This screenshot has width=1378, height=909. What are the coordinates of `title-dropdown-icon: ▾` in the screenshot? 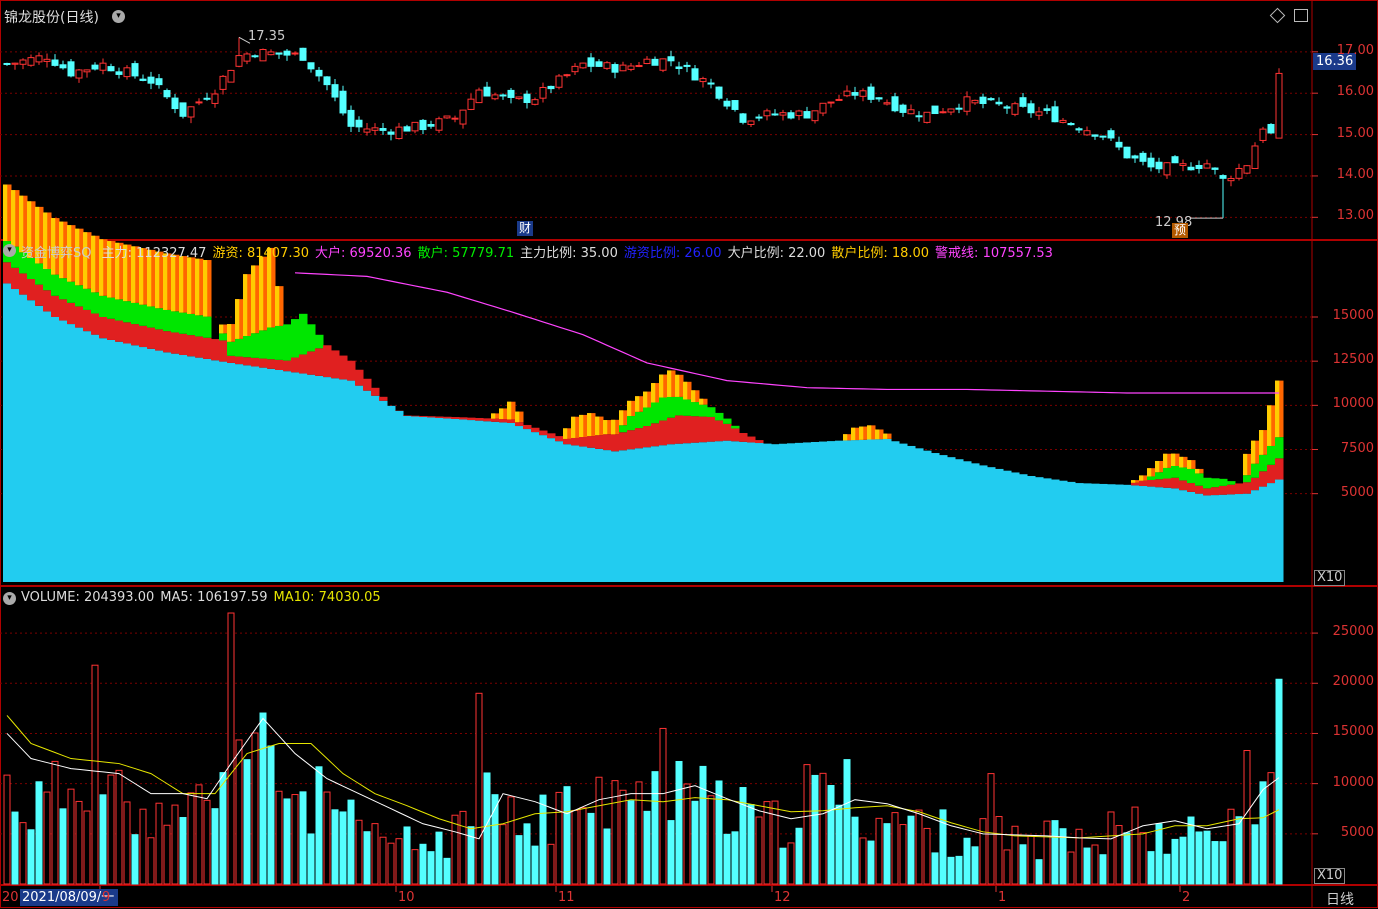 It's located at (118, 16).